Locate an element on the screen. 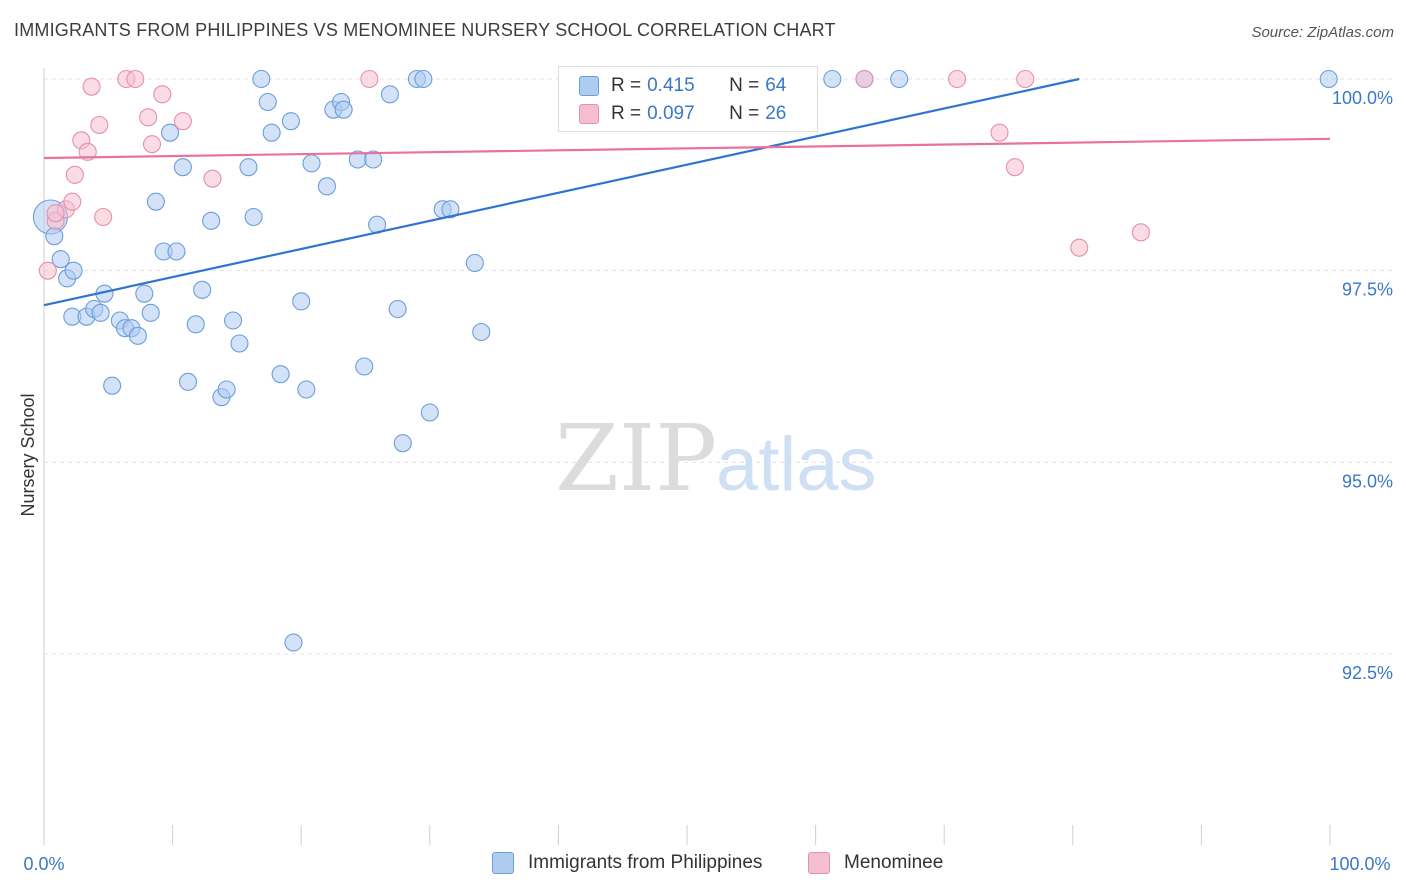 This screenshot has width=1406, height=892. watermark-zip: ZIP is located at coordinates (636, 458).